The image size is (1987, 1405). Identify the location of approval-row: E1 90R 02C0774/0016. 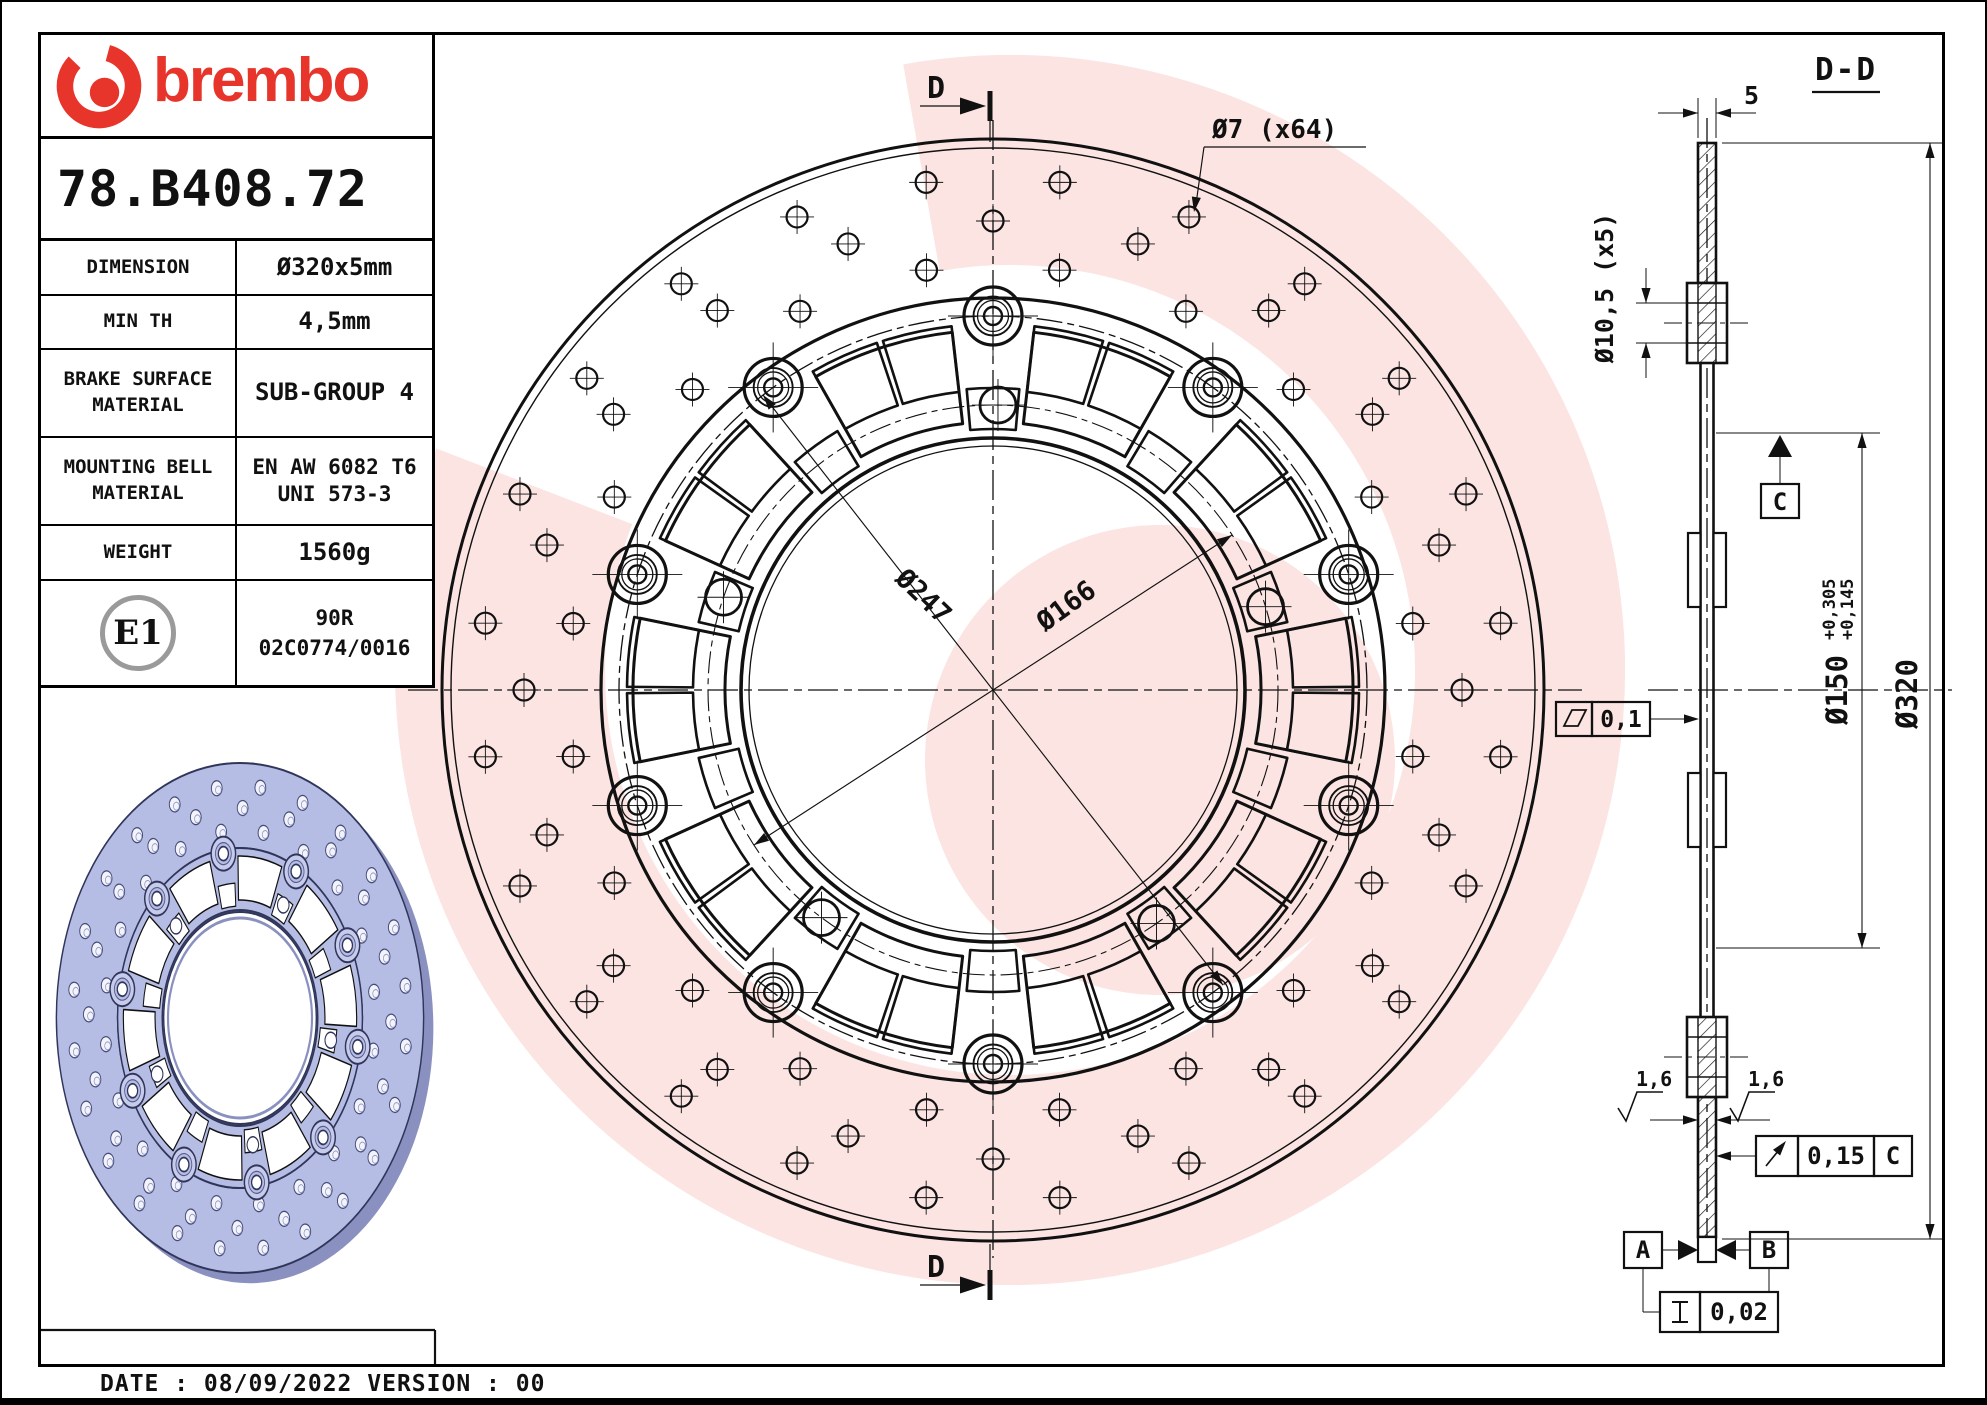
(236, 633).